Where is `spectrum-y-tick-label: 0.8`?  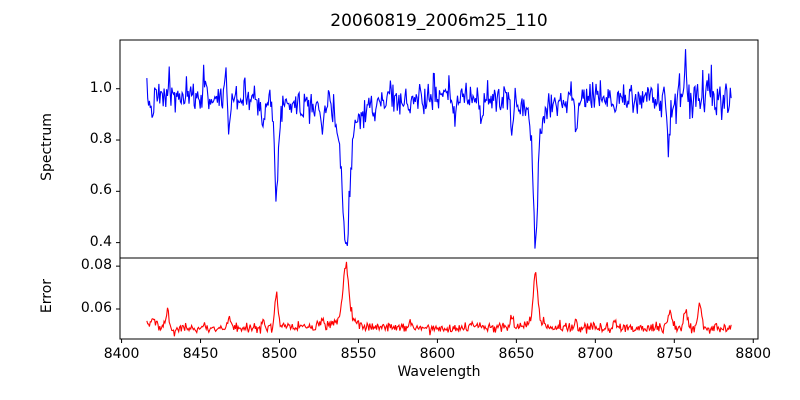 spectrum-y-tick-label: 0.8 is located at coordinates (100, 139).